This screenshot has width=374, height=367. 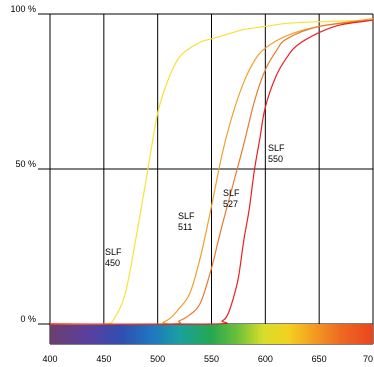 I want to click on y-tick-label-1: 50 %, so click(x=25, y=164).